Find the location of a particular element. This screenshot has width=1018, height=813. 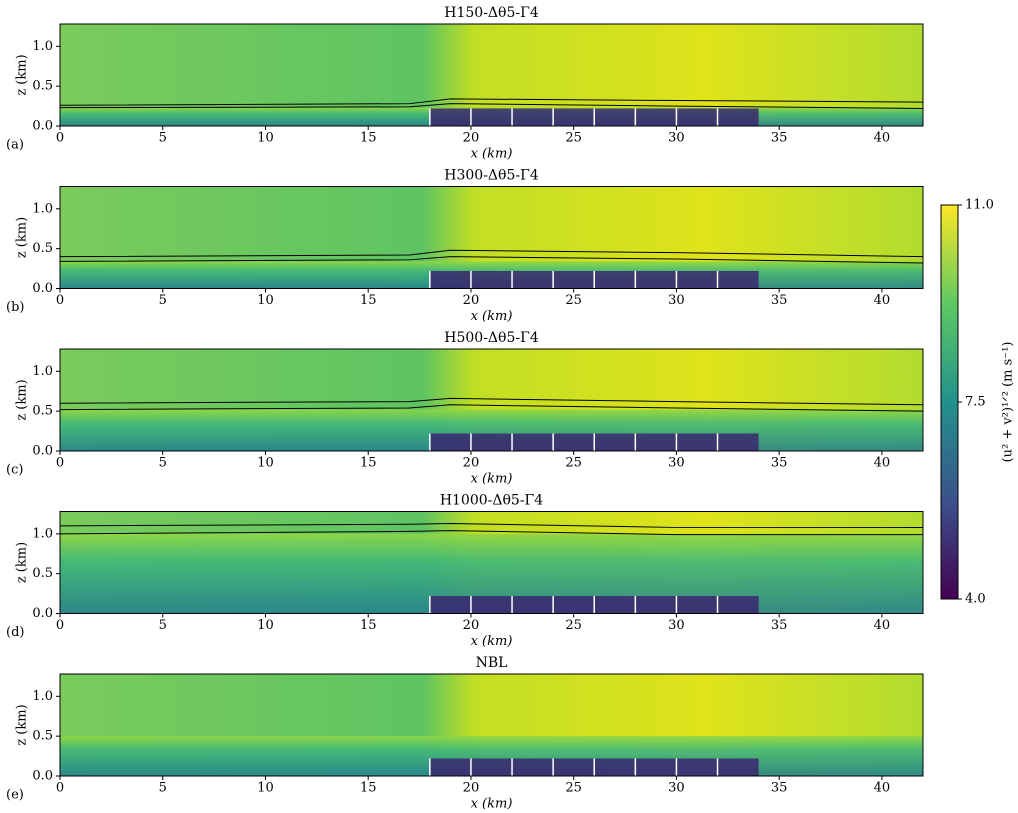

panel-title: NBL is located at coordinates (492, 663).